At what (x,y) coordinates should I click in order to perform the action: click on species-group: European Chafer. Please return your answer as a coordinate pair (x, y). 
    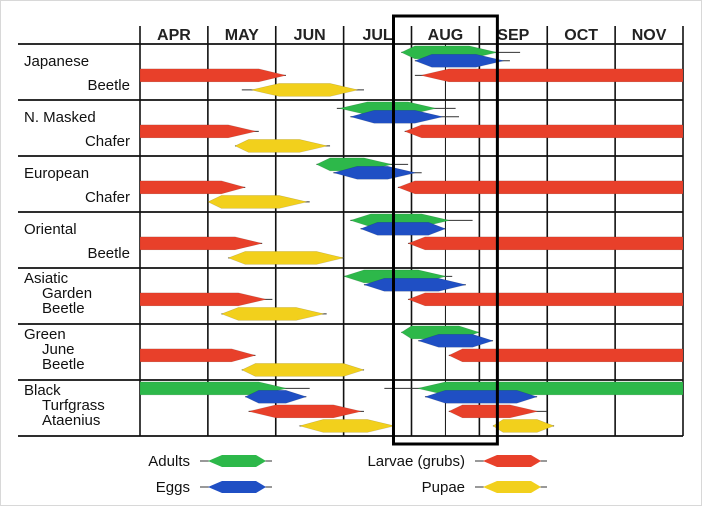
    Looking at the image, I should click on (354, 183).